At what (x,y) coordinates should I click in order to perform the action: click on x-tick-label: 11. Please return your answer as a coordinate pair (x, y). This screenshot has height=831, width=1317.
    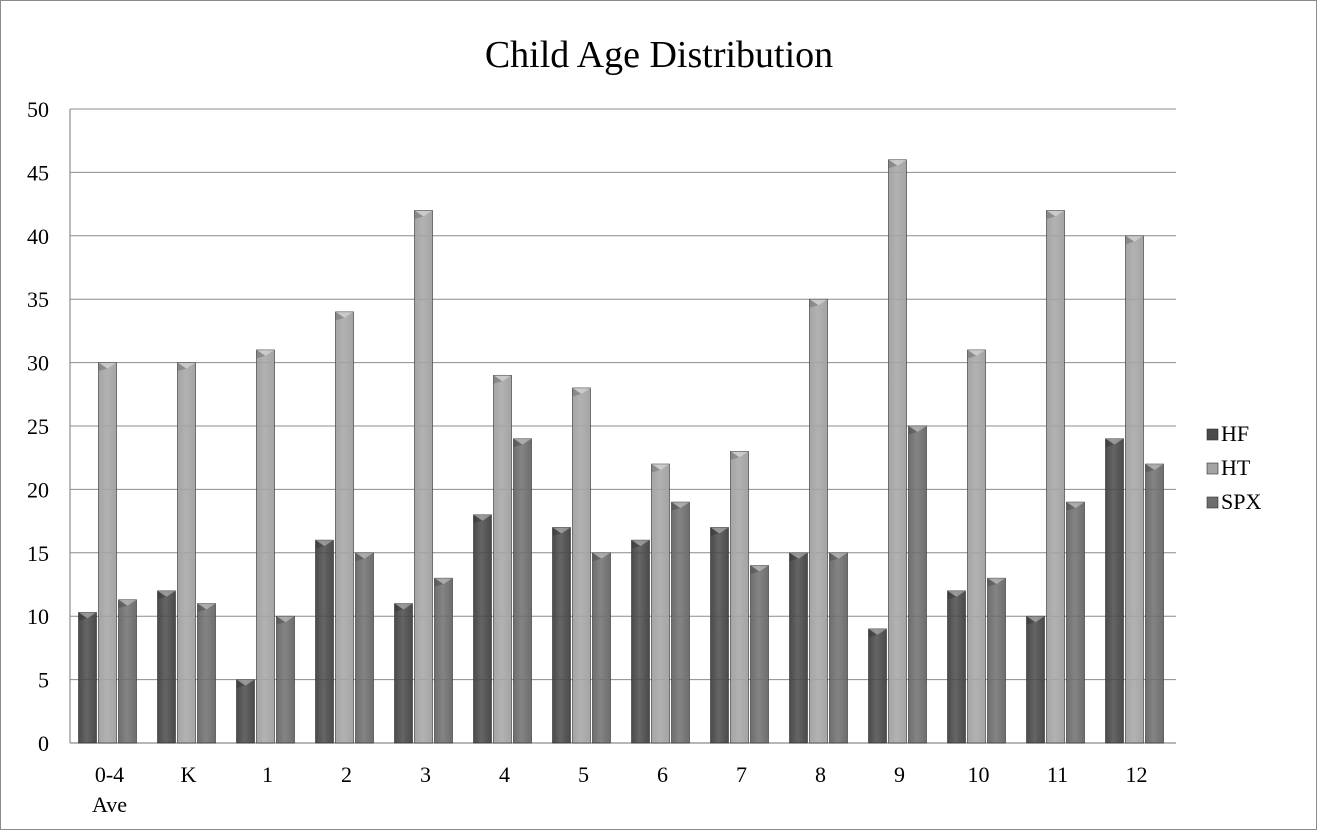
    Looking at the image, I should click on (1057, 774).